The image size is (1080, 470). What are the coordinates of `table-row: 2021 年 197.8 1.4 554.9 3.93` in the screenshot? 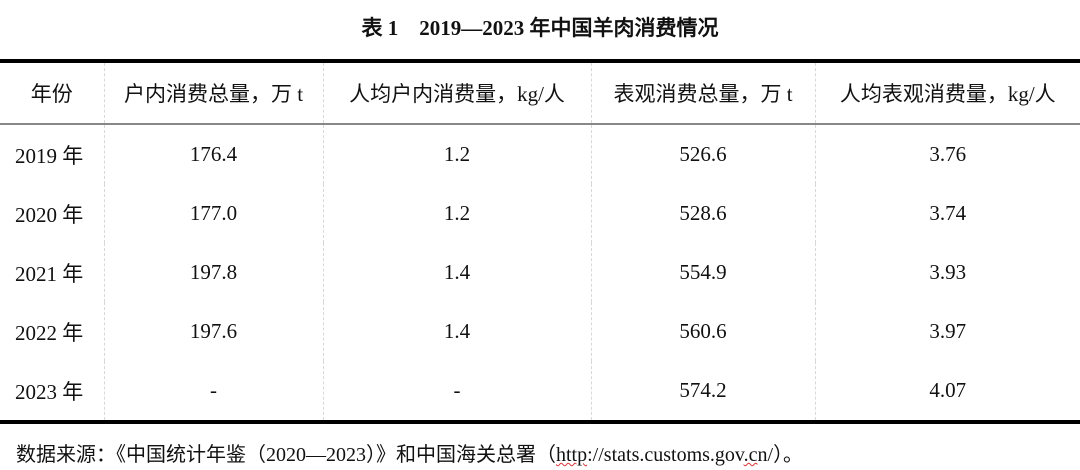 It's located at (540, 272).